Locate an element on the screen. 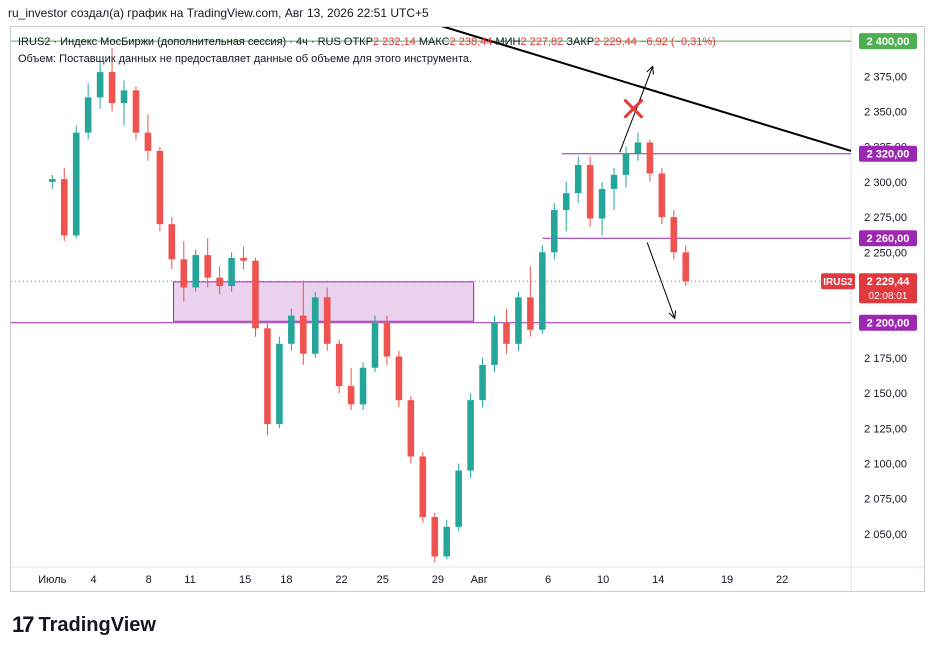 This screenshot has height=654, width=935. price-tick-label: 2 275,00 is located at coordinates (885, 218).